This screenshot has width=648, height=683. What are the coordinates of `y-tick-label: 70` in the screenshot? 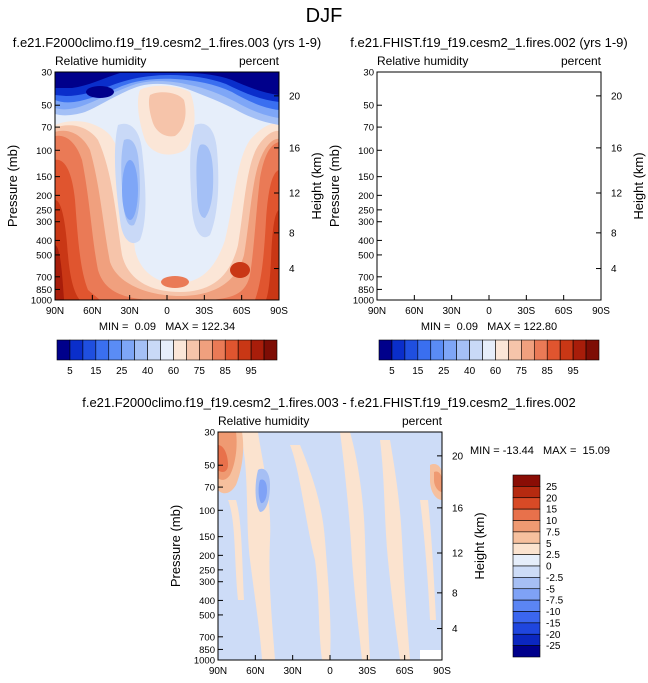 It's located at (46, 128).